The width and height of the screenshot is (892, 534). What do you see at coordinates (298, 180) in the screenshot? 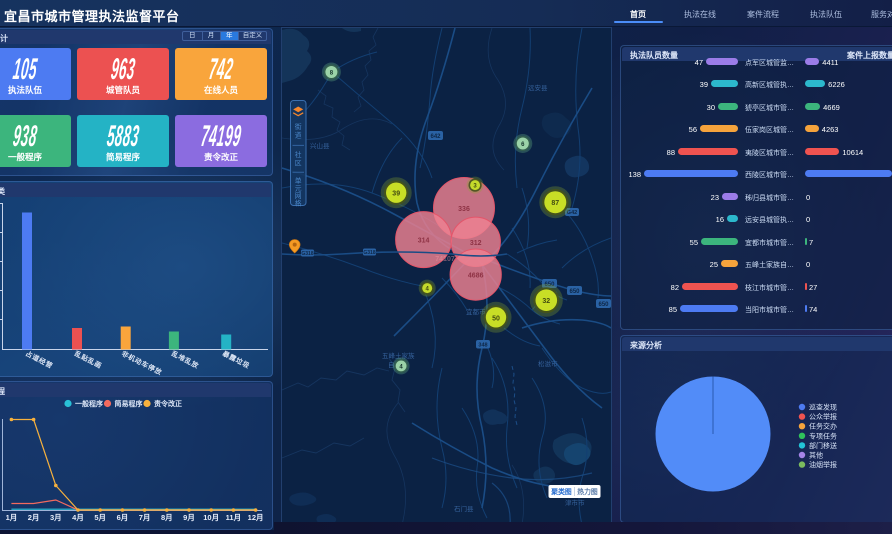
I see `svg-text: 单` at bounding box center [298, 180].